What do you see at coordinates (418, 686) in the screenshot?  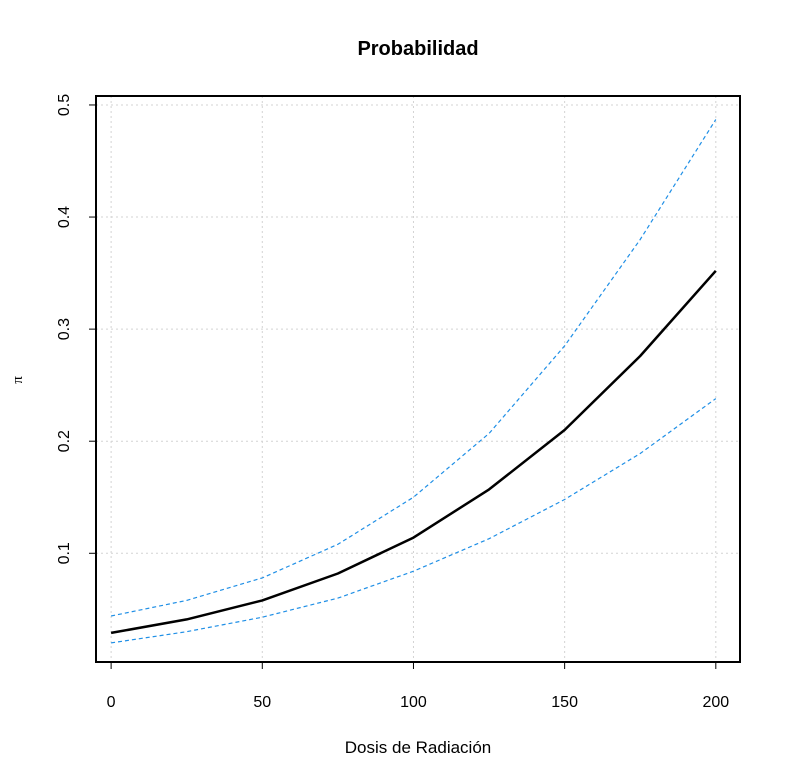 I see `x-axis: 0 50 100 150 200` at bounding box center [418, 686].